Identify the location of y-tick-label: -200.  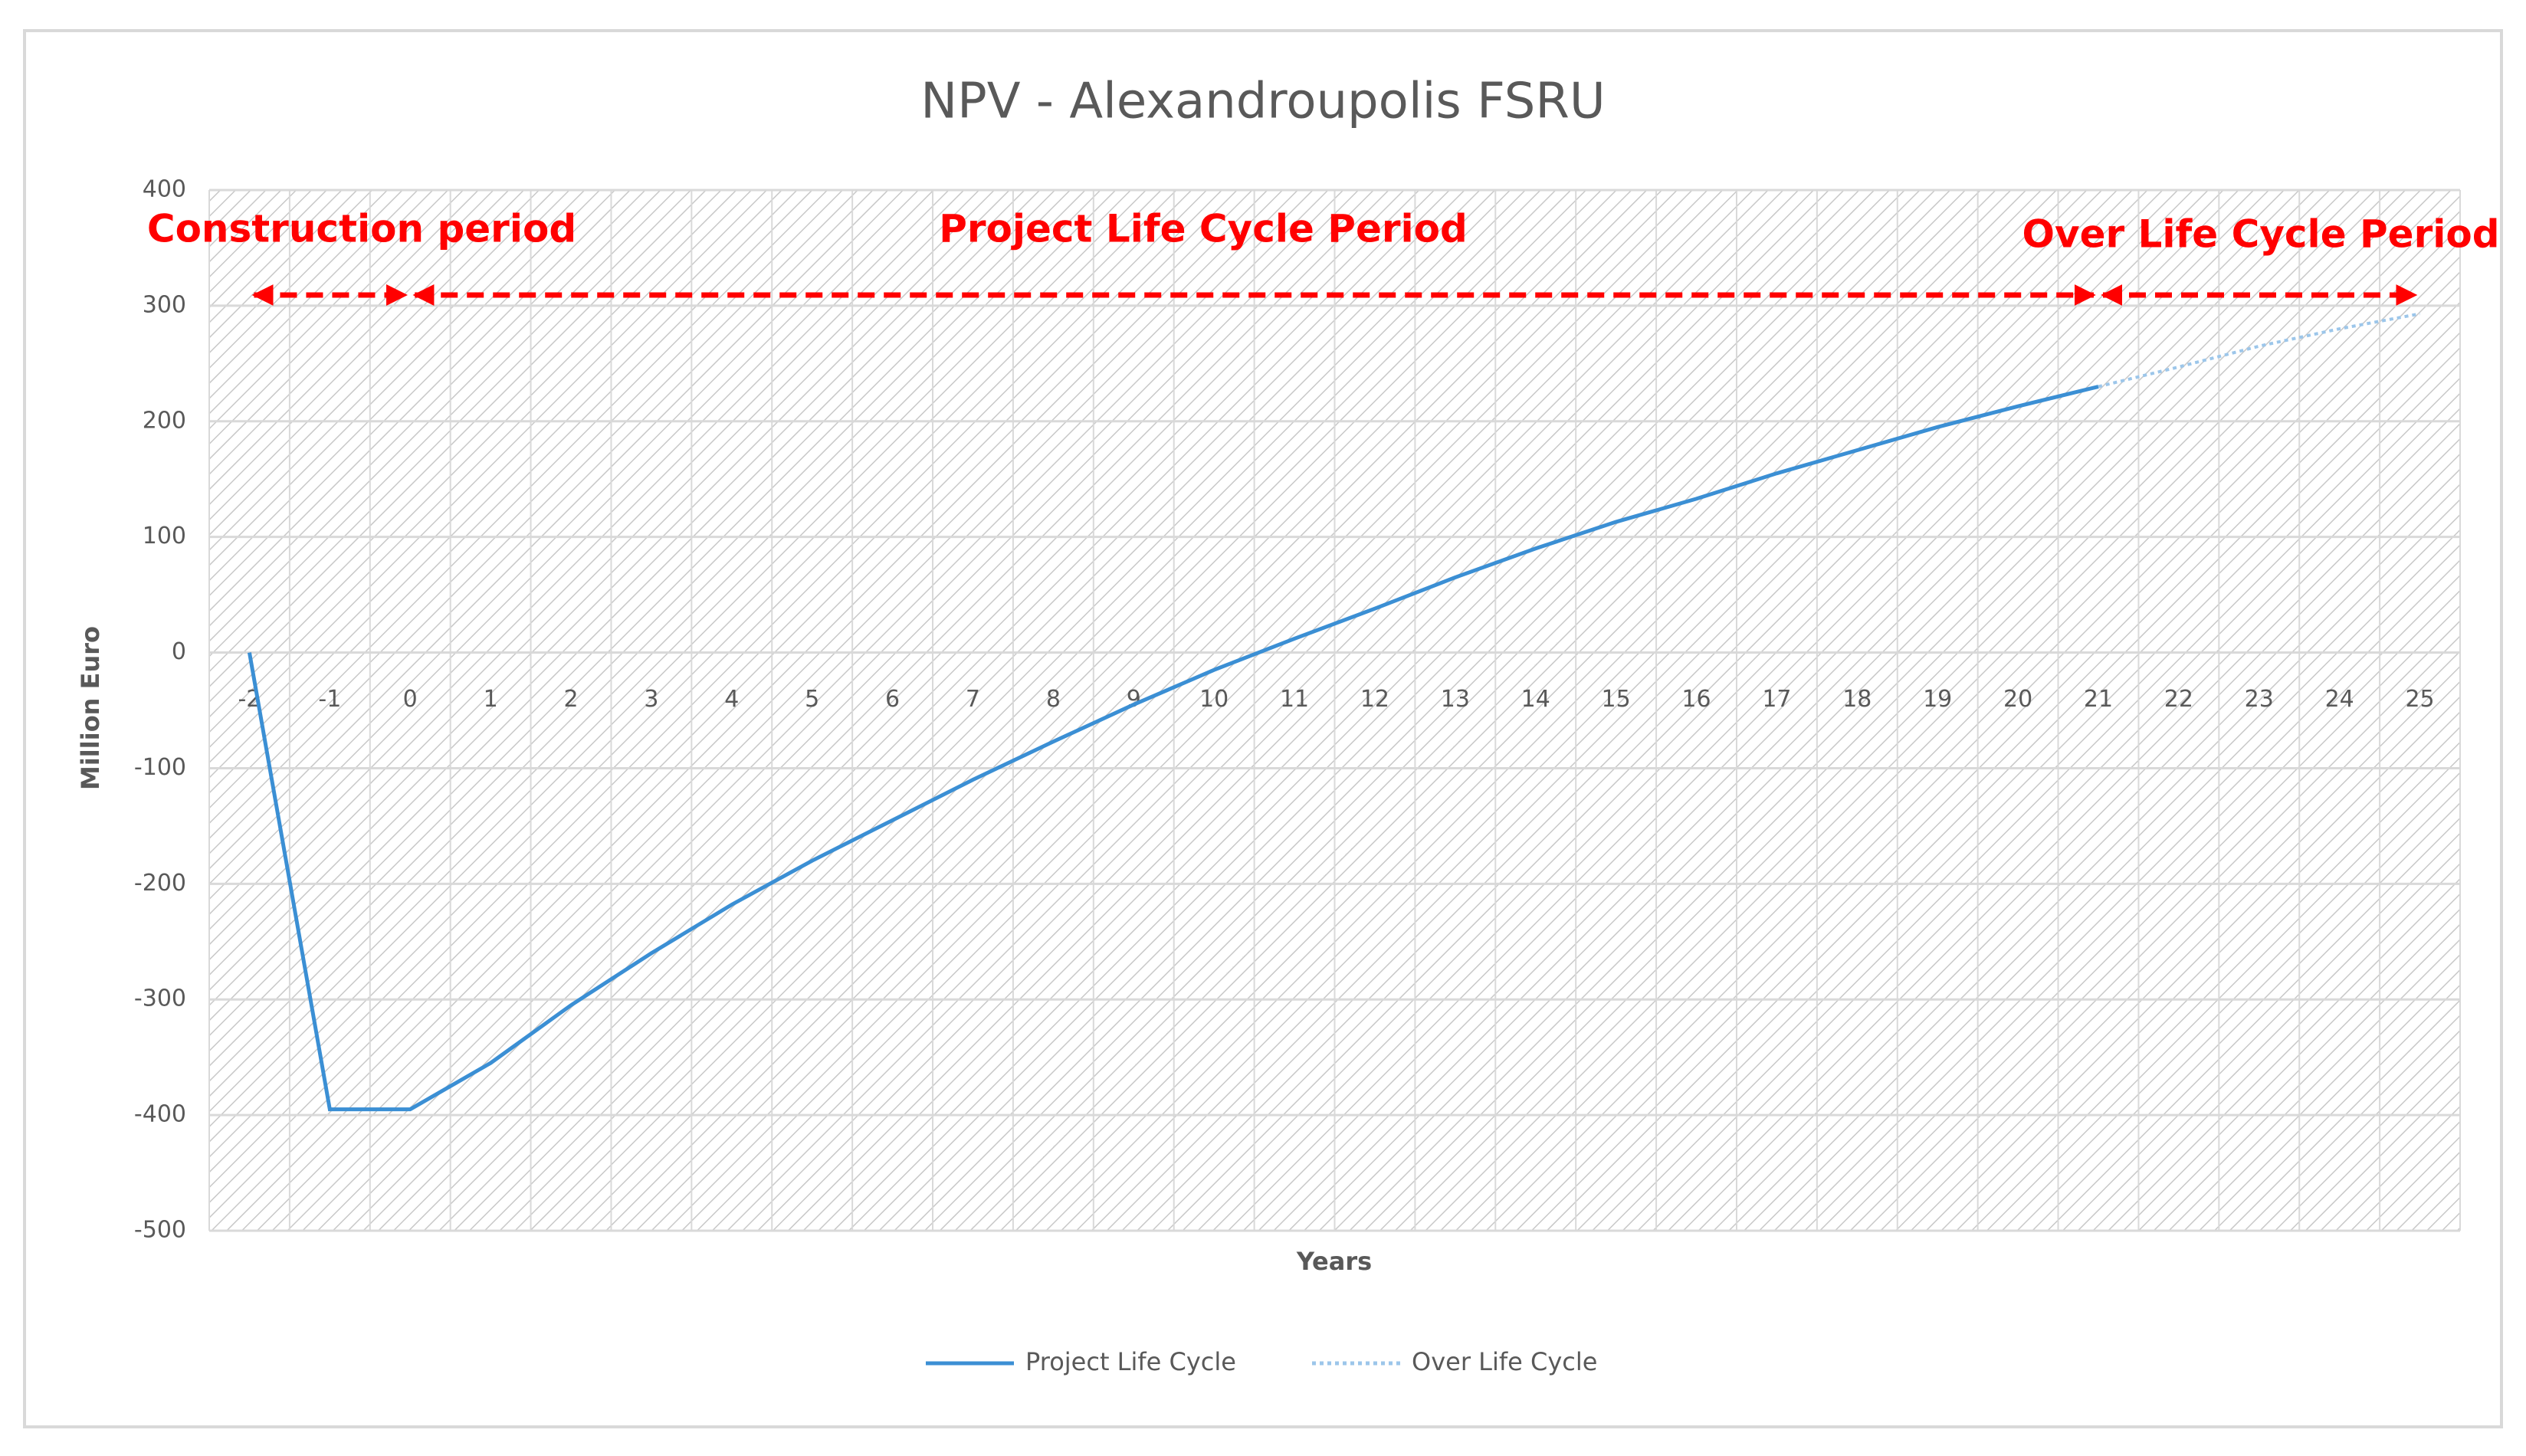
(160, 883).